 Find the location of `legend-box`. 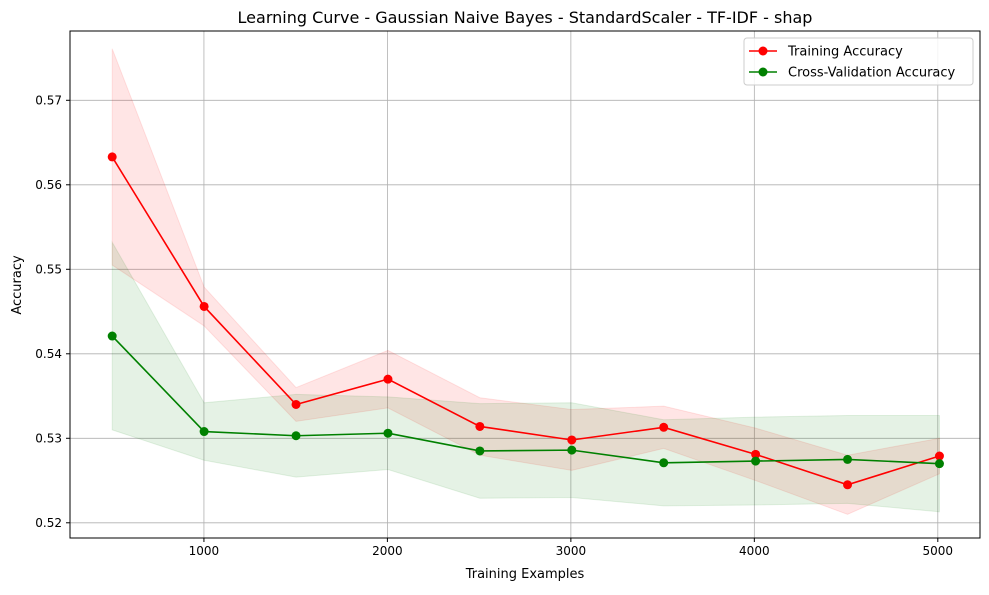

legend-box is located at coordinates (858, 61).